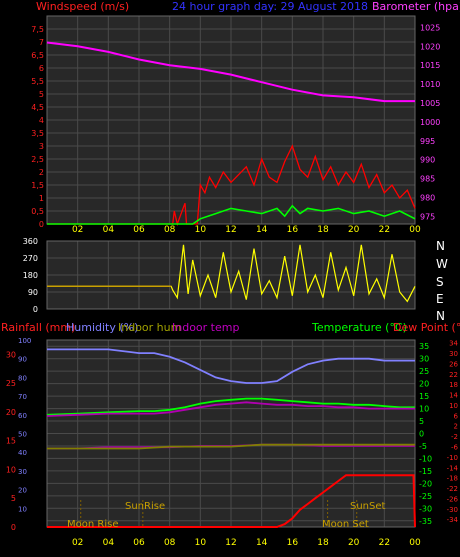  What do you see at coordinates (11, 412) in the screenshot?
I see `rain-y-tick-label: 20` at bounding box center [11, 412].